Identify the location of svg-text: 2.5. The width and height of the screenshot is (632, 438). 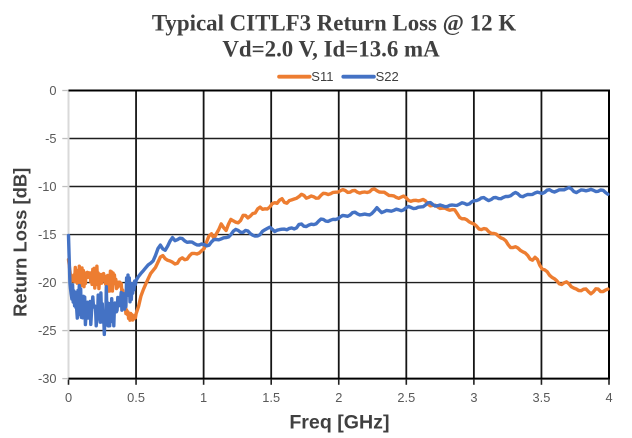
(406, 397).